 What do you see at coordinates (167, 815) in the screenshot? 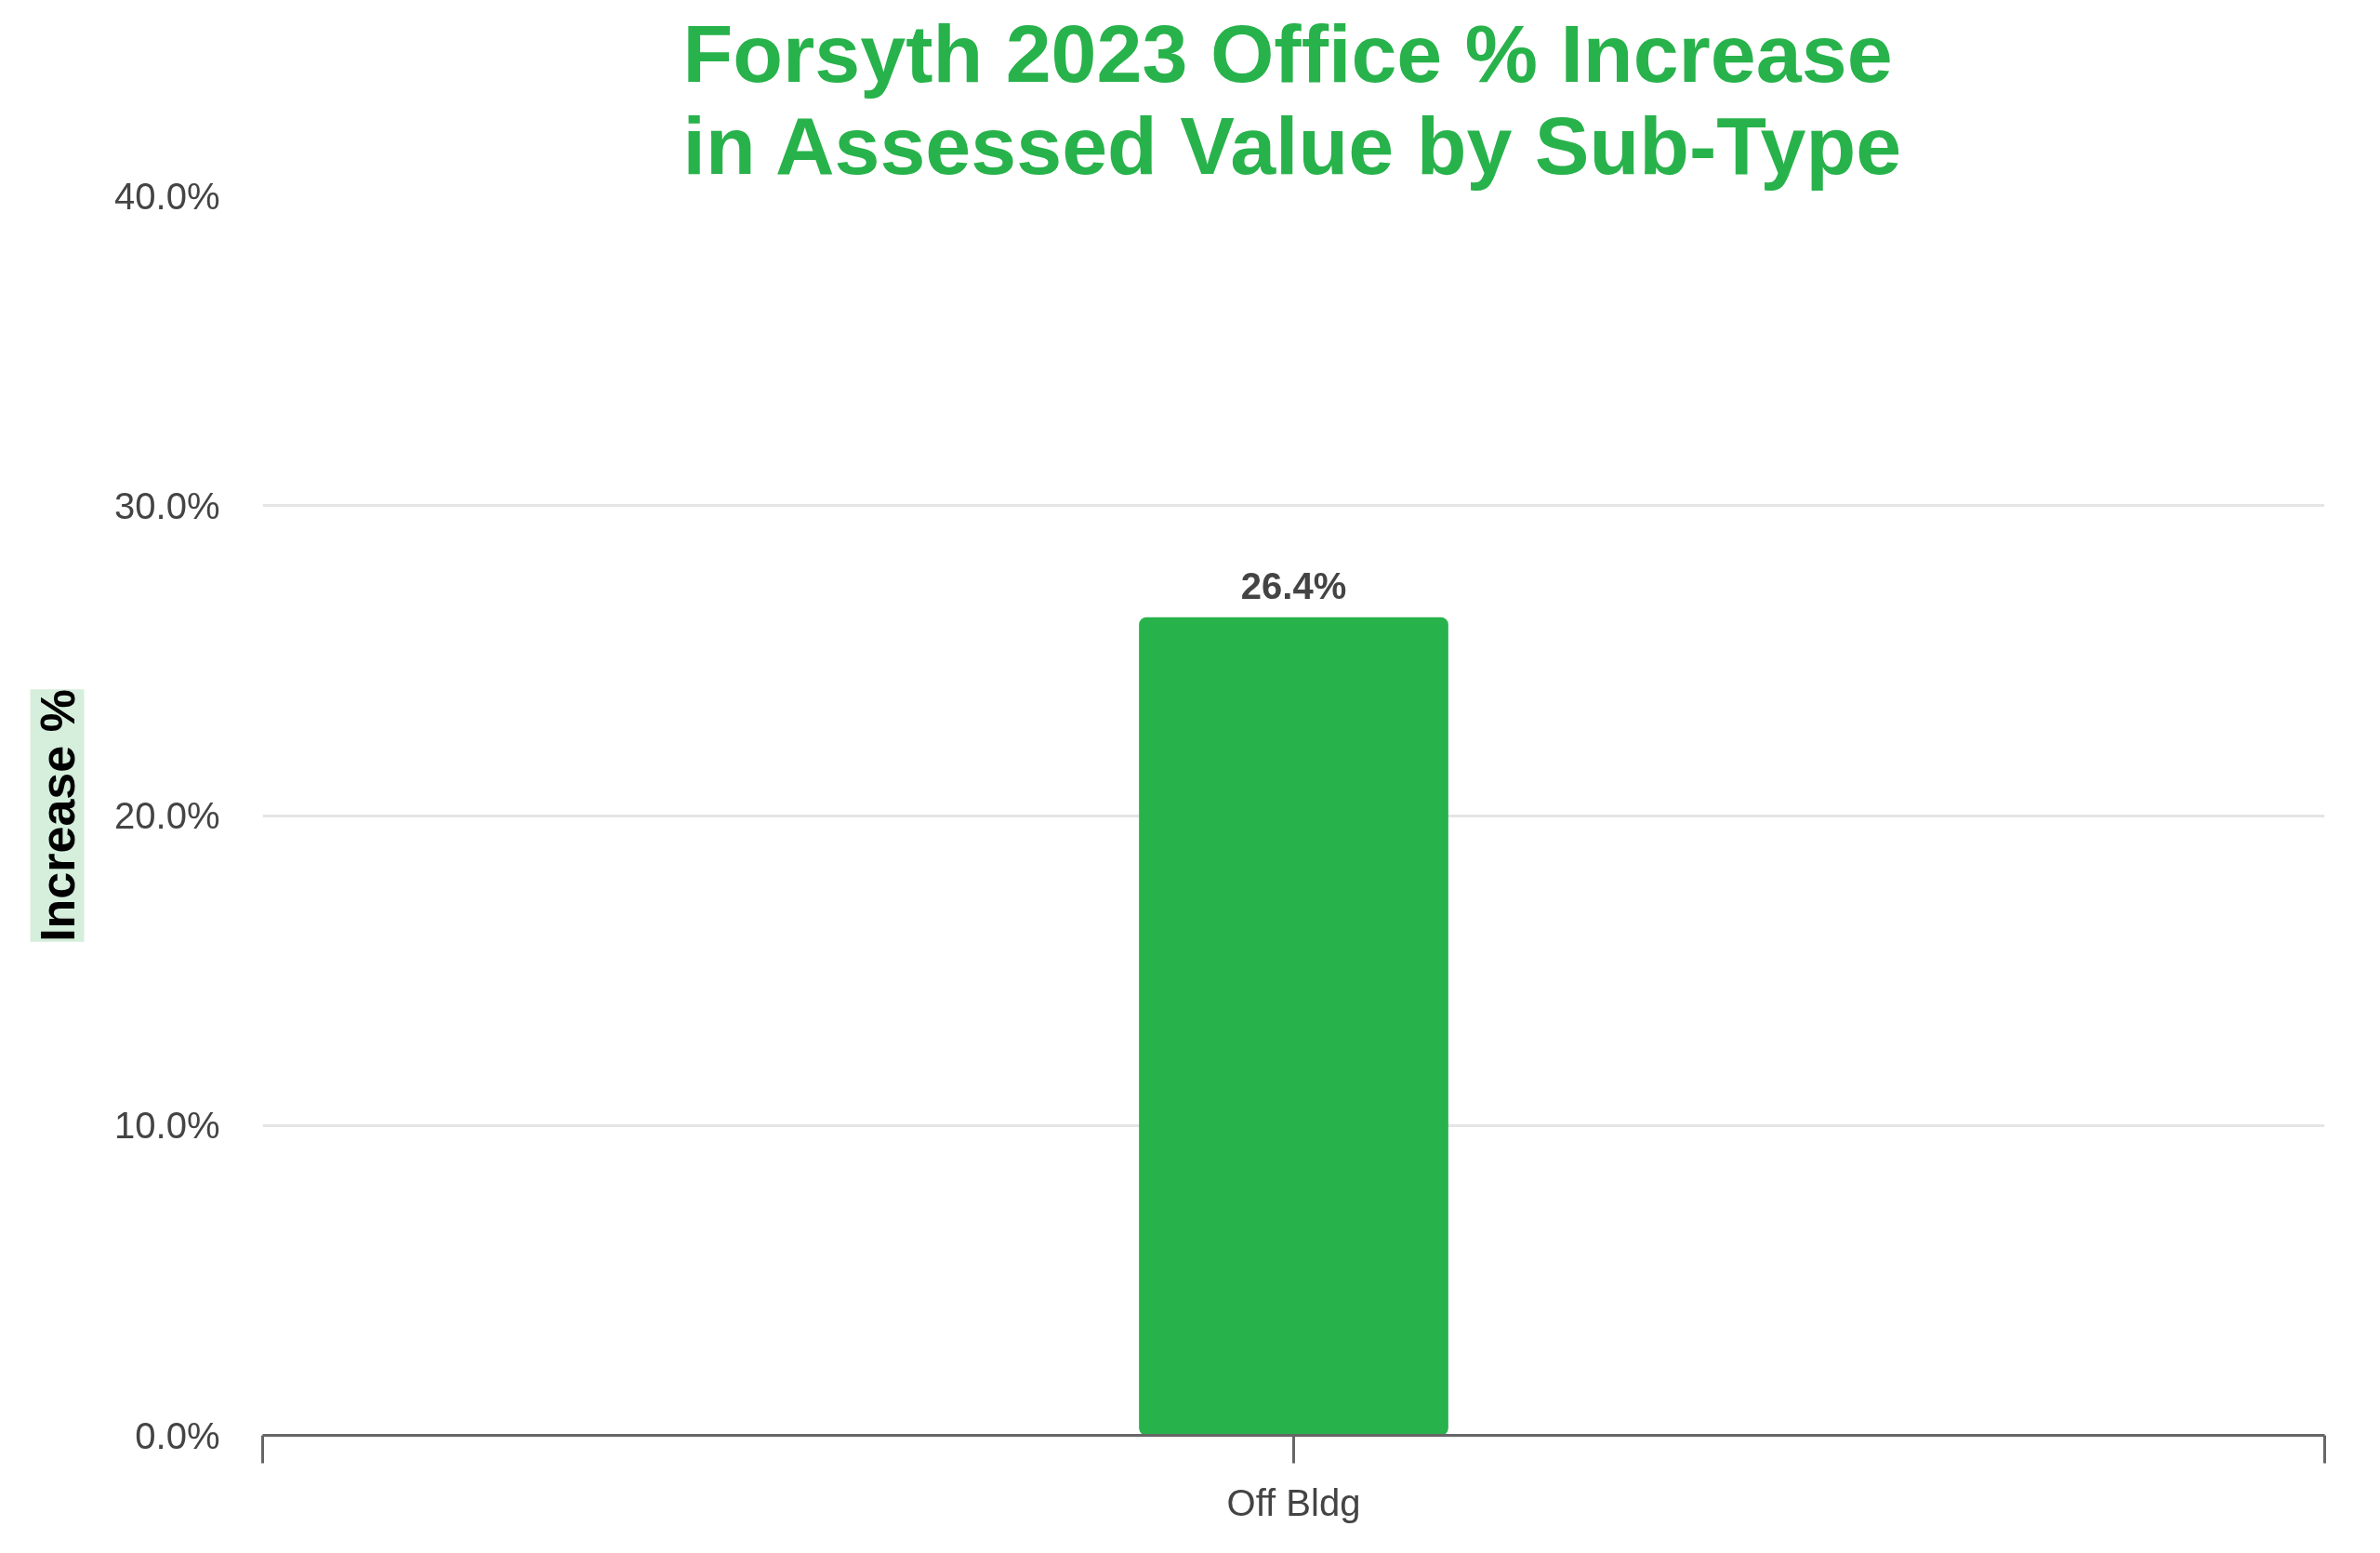
I see `y-tick-label: 20.0%` at bounding box center [167, 815].